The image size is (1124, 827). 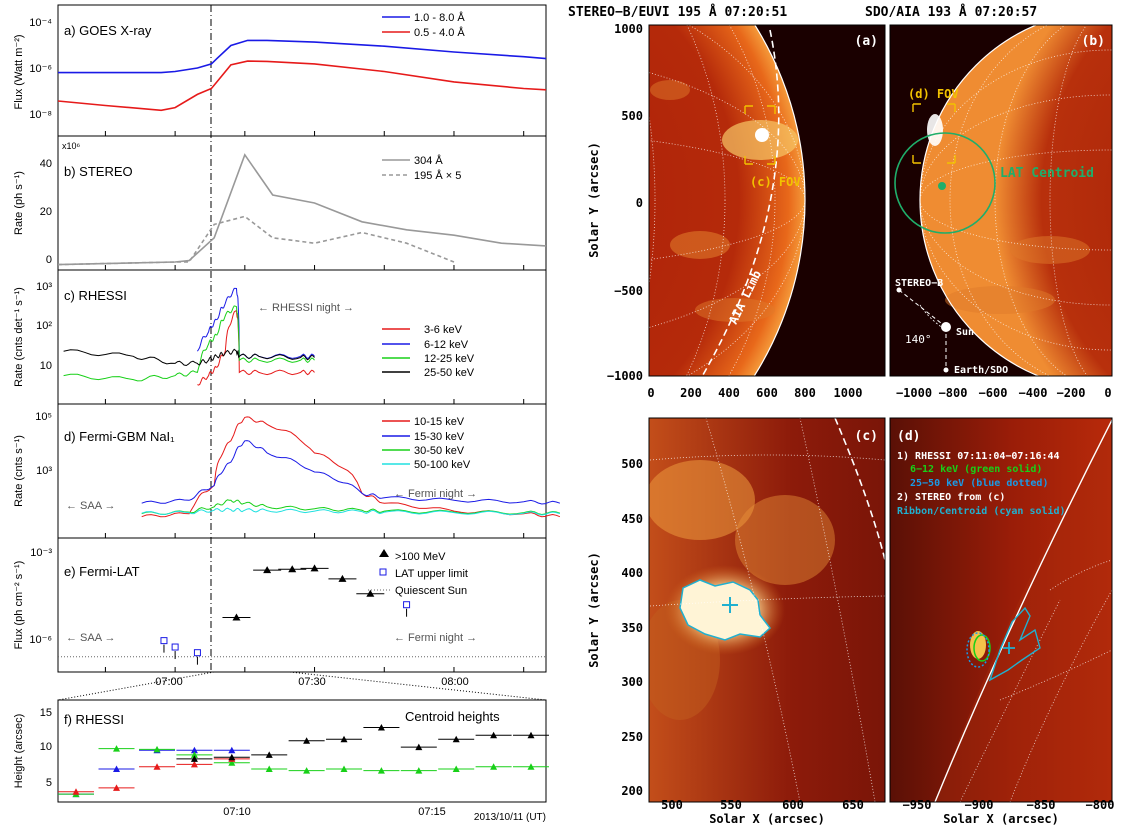 I want to click on b-ytick-1: 40, so click(x=46, y=164).